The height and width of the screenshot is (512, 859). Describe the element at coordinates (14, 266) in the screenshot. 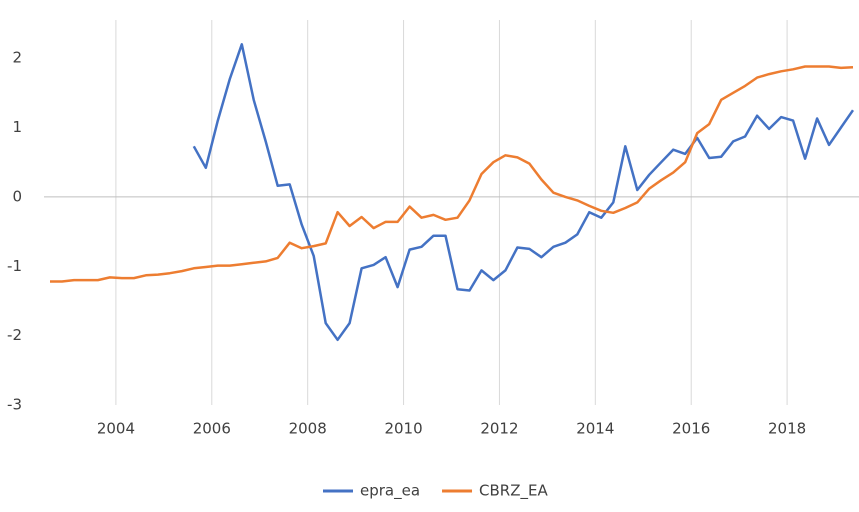

I see `y-tick-label: -1` at that location.